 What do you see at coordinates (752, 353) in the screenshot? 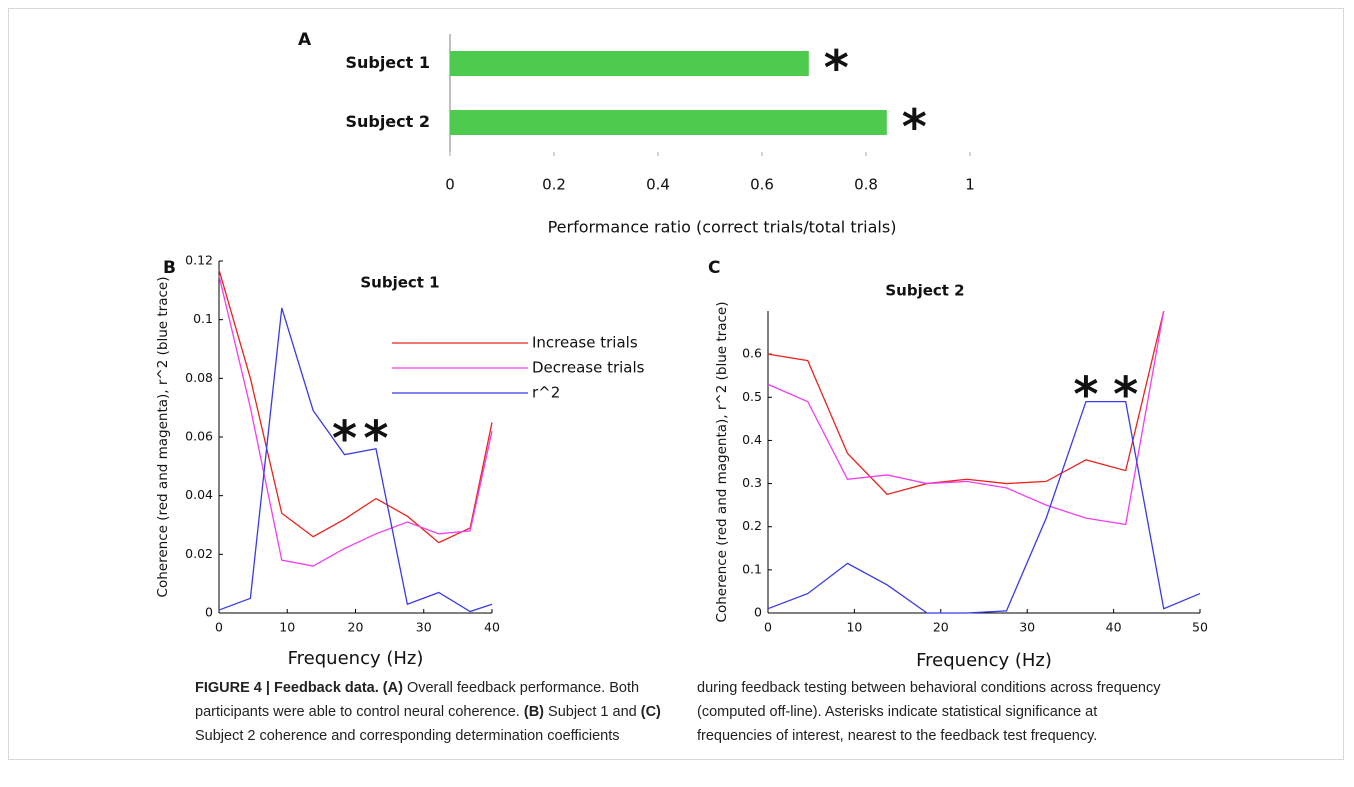
I see `y-tick-label: 0.6` at bounding box center [752, 353].